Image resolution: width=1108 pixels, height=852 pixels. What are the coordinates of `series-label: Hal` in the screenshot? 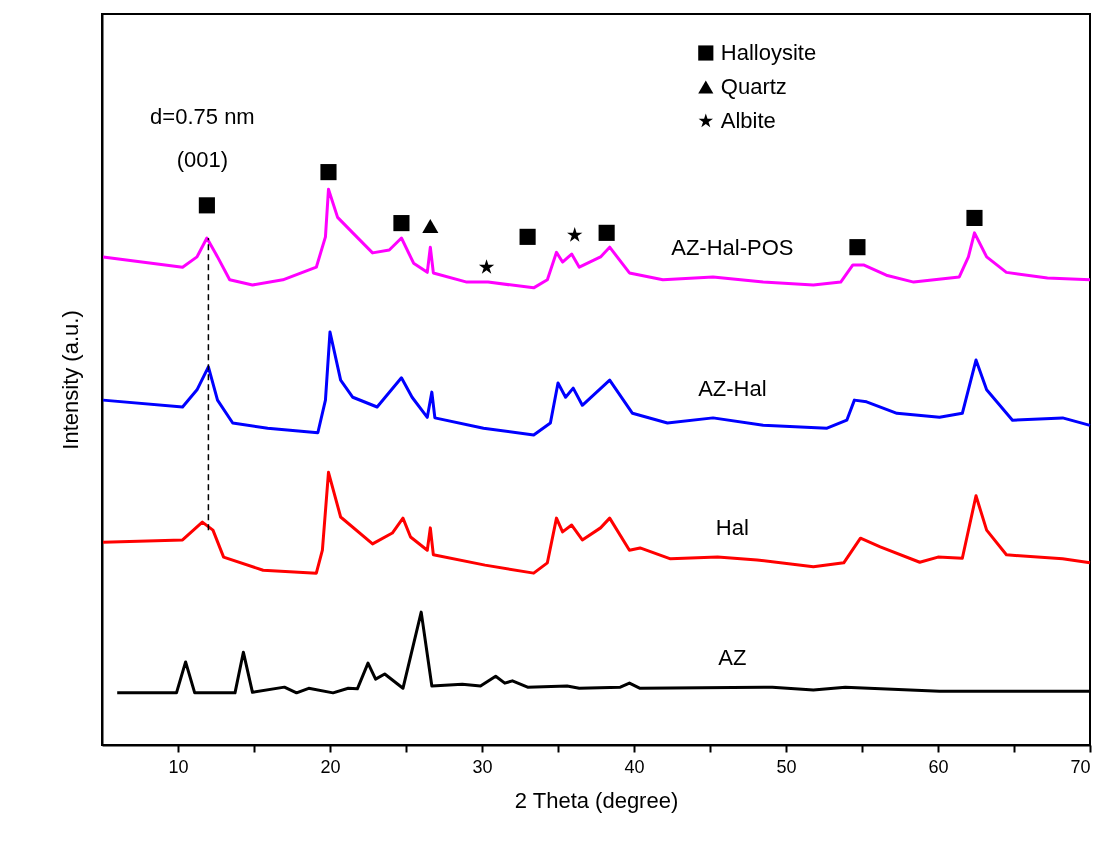 It's located at (732, 528).